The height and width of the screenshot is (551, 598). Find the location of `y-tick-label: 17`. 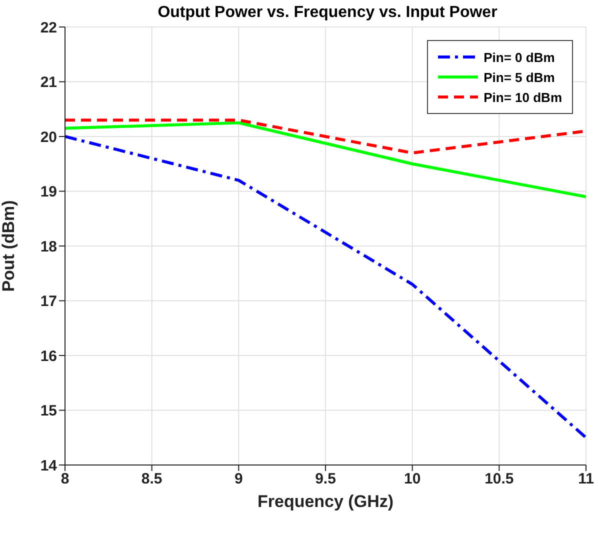

y-tick-label: 17 is located at coordinates (48, 301).